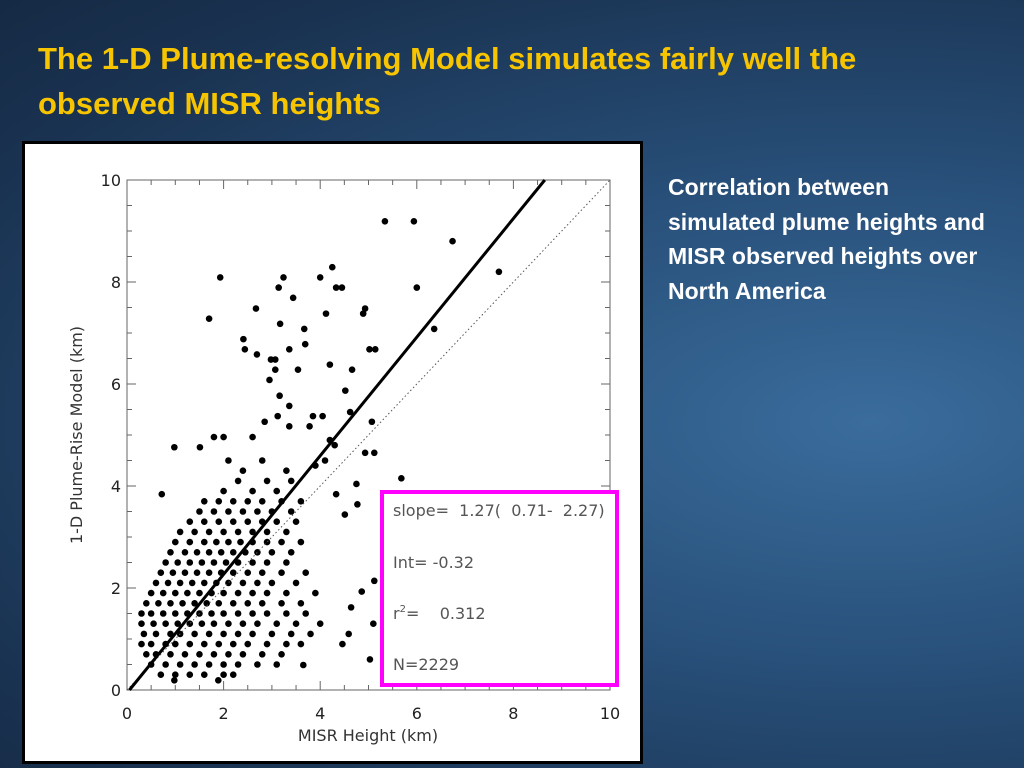  What do you see at coordinates (224, 713) in the screenshot?
I see `x-tick-label: 2` at bounding box center [224, 713].